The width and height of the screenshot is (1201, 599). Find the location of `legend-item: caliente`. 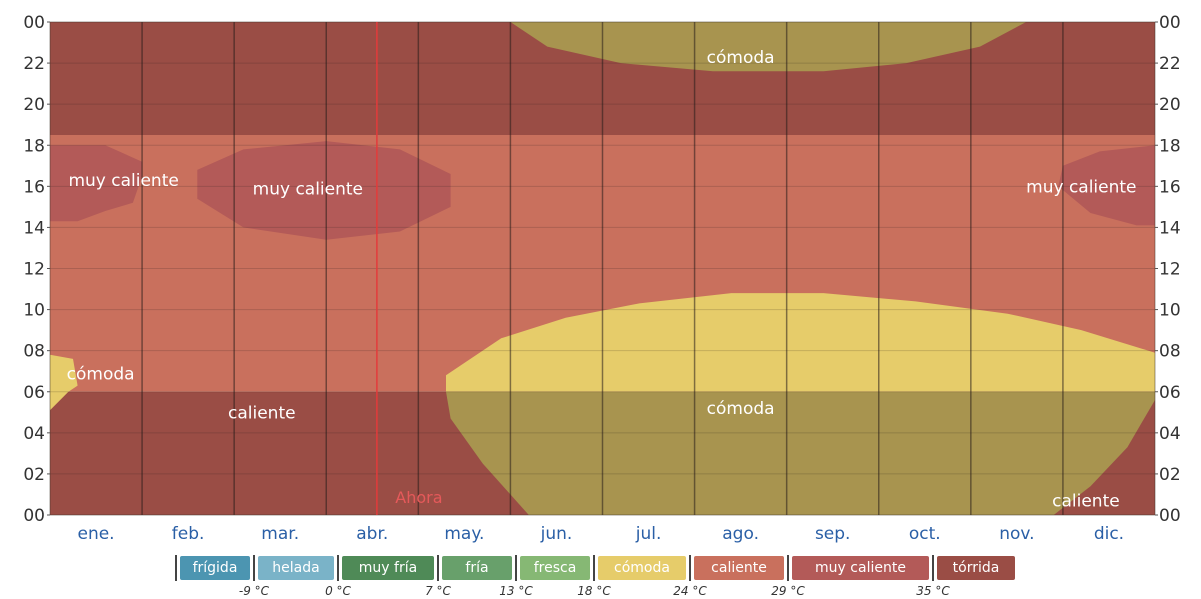

legend-item: caliente is located at coordinates (739, 568).